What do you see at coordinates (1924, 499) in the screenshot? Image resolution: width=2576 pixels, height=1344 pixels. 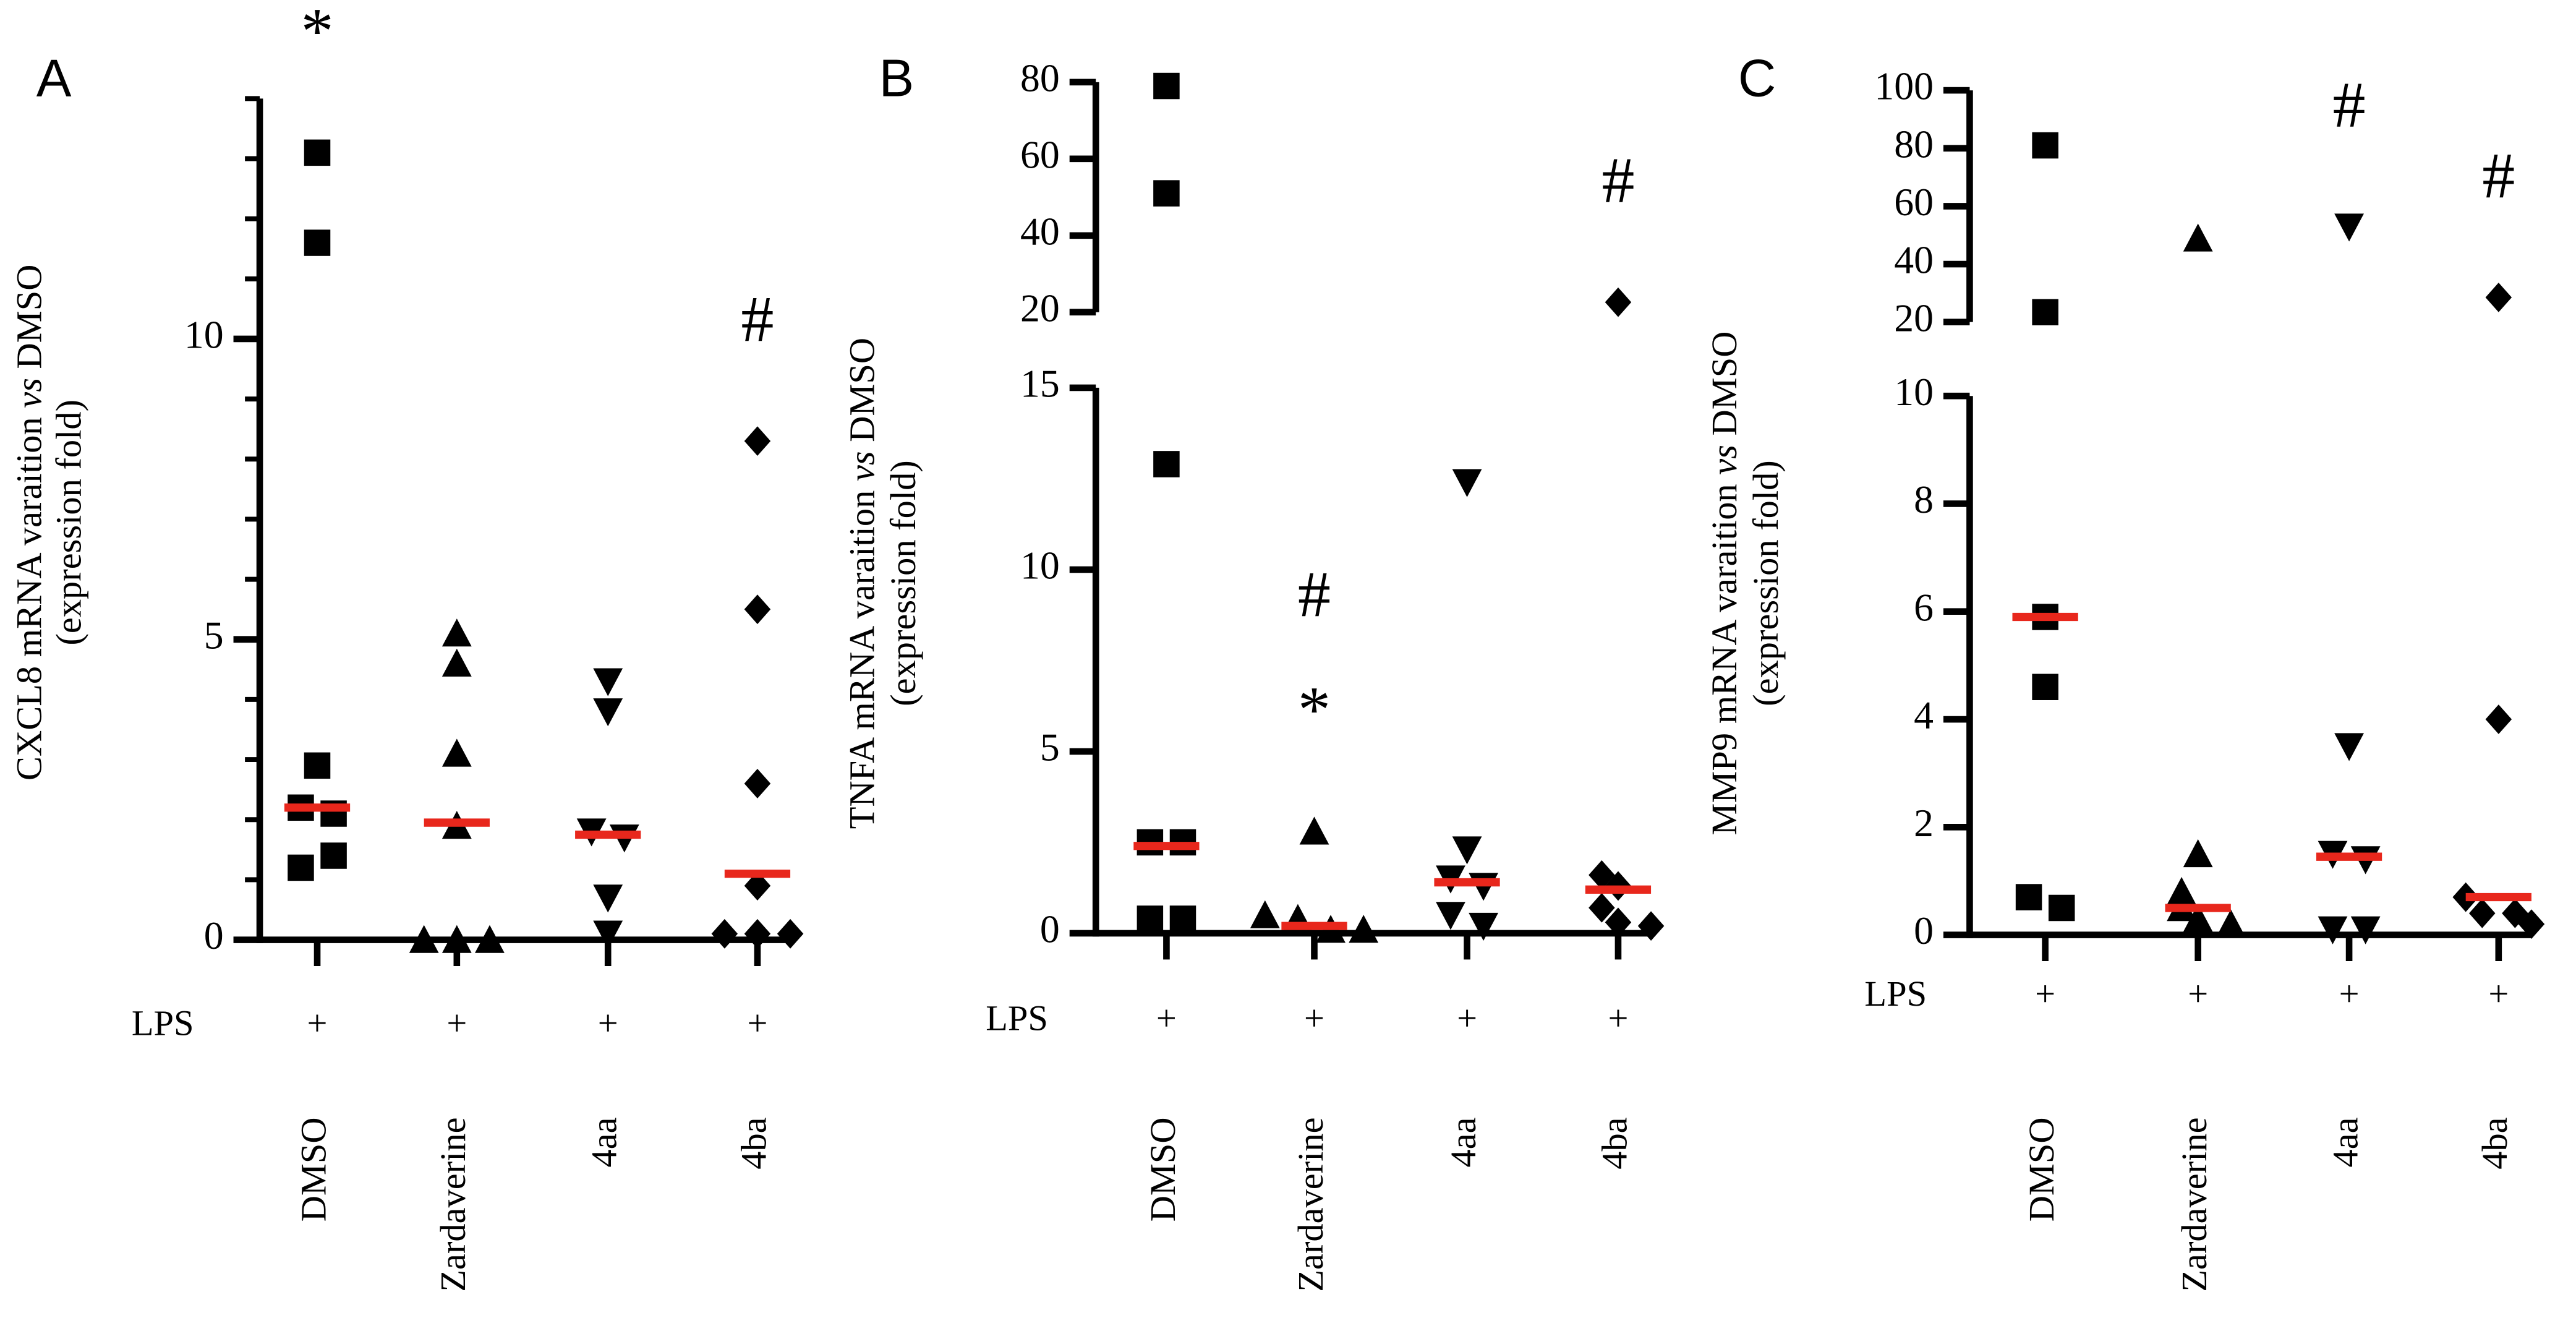 I see `y-tick-label: 8` at bounding box center [1924, 499].